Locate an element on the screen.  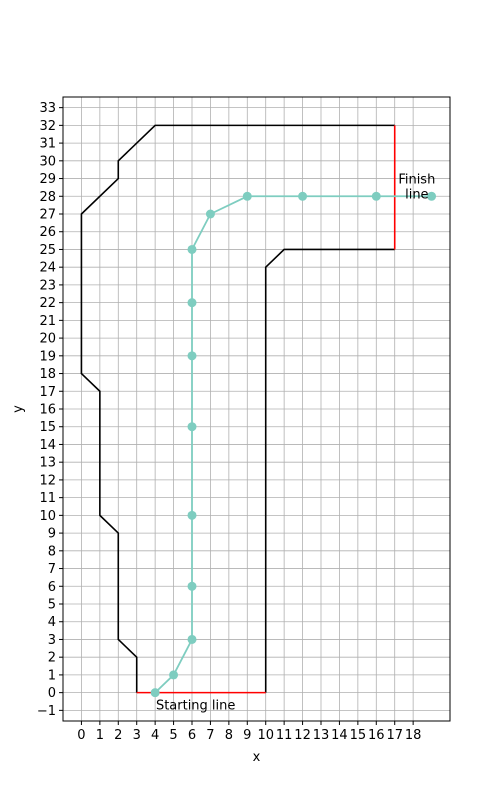
x-tick-label: 3 is located at coordinates (137, 735).